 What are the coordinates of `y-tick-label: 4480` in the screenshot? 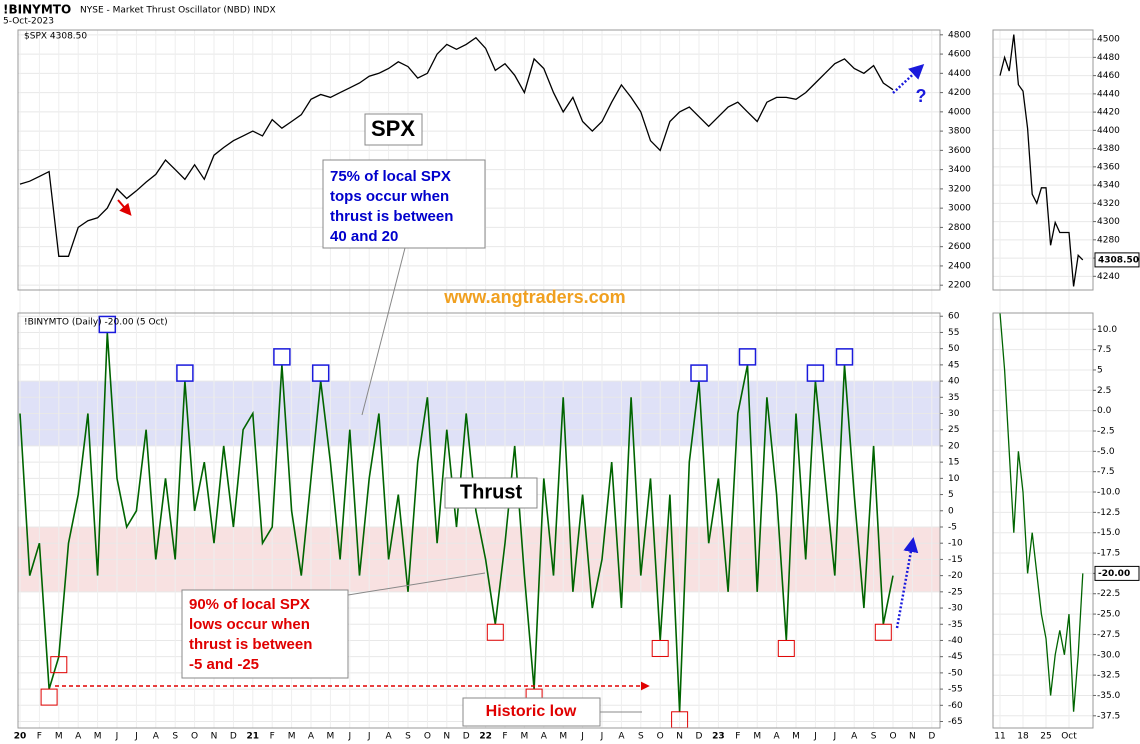 It's located at (1108, 58).